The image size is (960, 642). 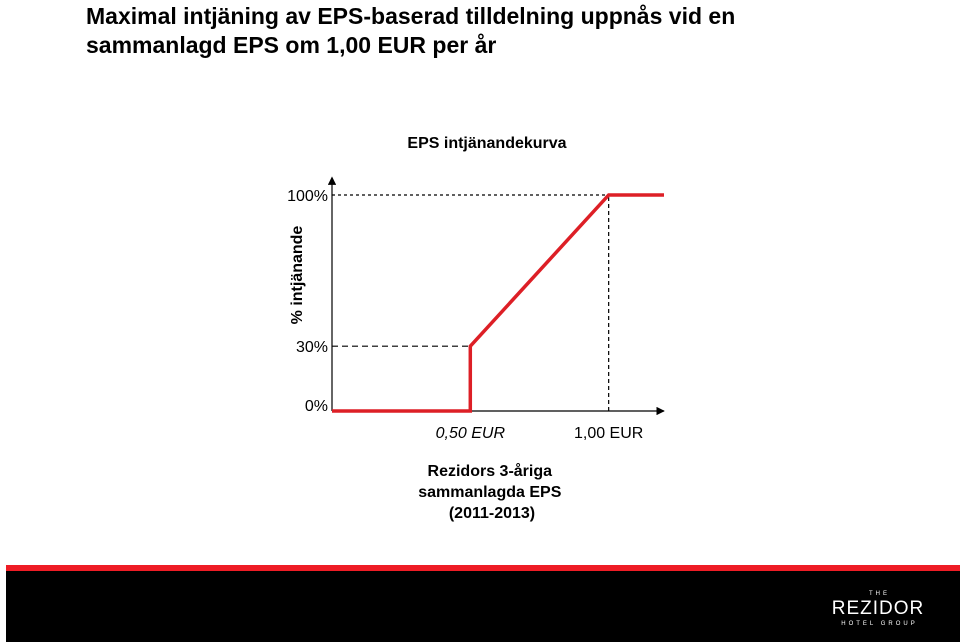 I want to click on guide-lines, so click(x=471, y=302).